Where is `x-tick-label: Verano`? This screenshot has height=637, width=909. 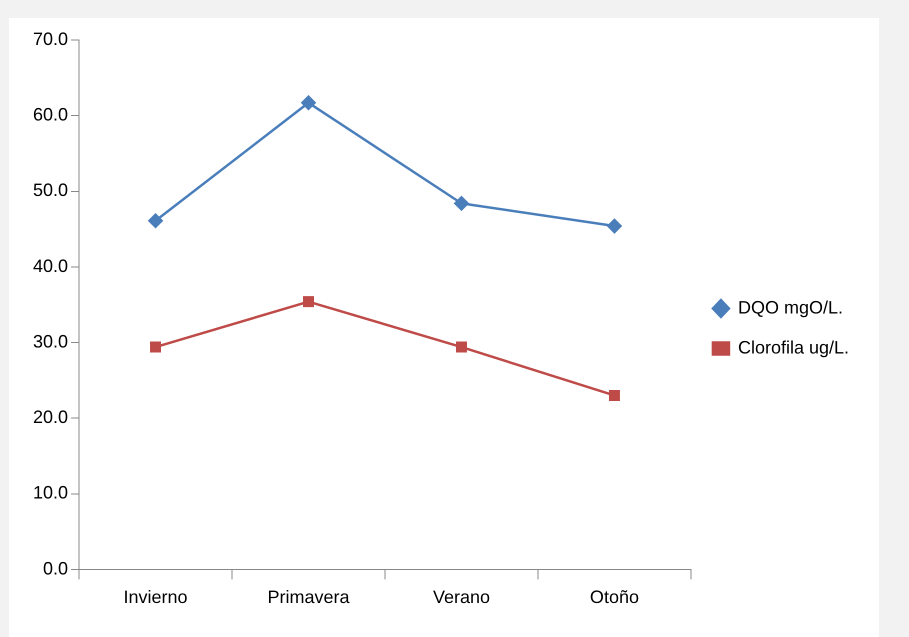 x-tick-label: Verano is located at coordinates (461, 597).